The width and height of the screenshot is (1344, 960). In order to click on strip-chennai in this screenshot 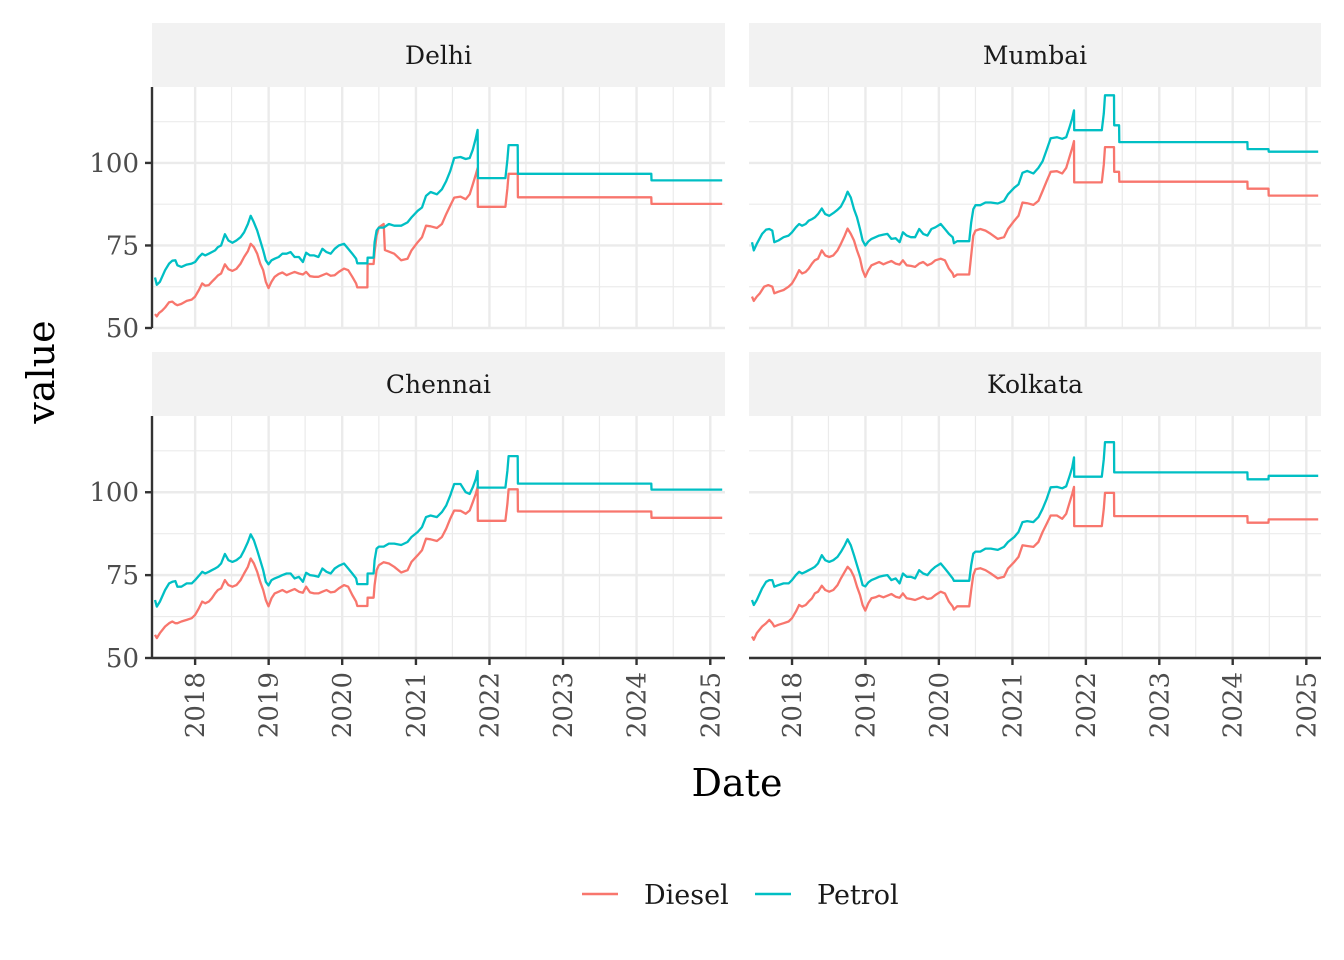, I will do `click(438, 384)`.